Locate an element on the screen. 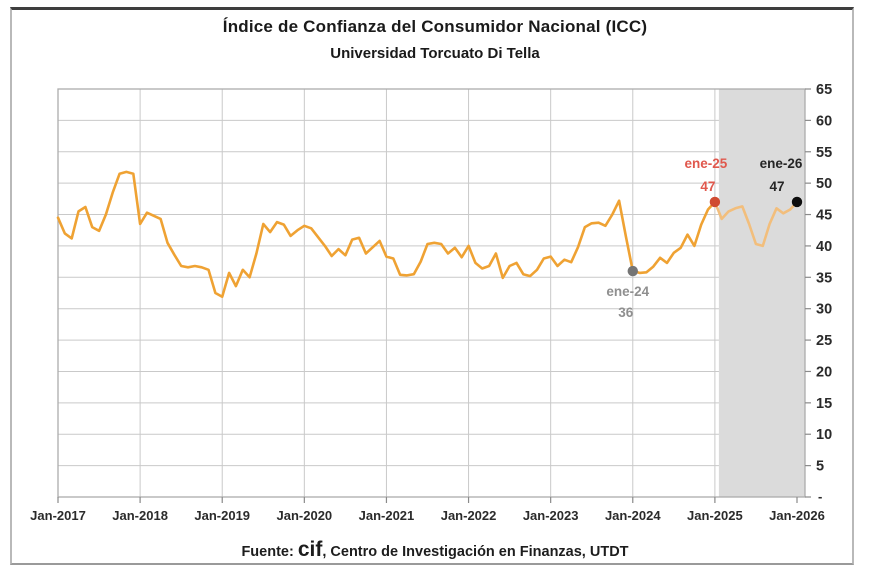  annotation-label-ene-26: ene-26 is located at coordinates (781, 163).